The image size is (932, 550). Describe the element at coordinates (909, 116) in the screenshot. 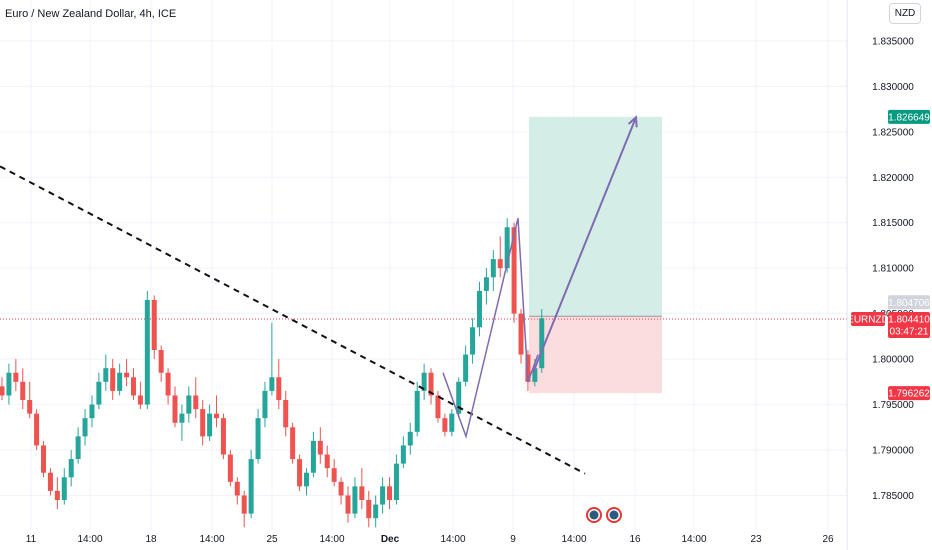

I see `target-price-tag: 1.826649` at that location.